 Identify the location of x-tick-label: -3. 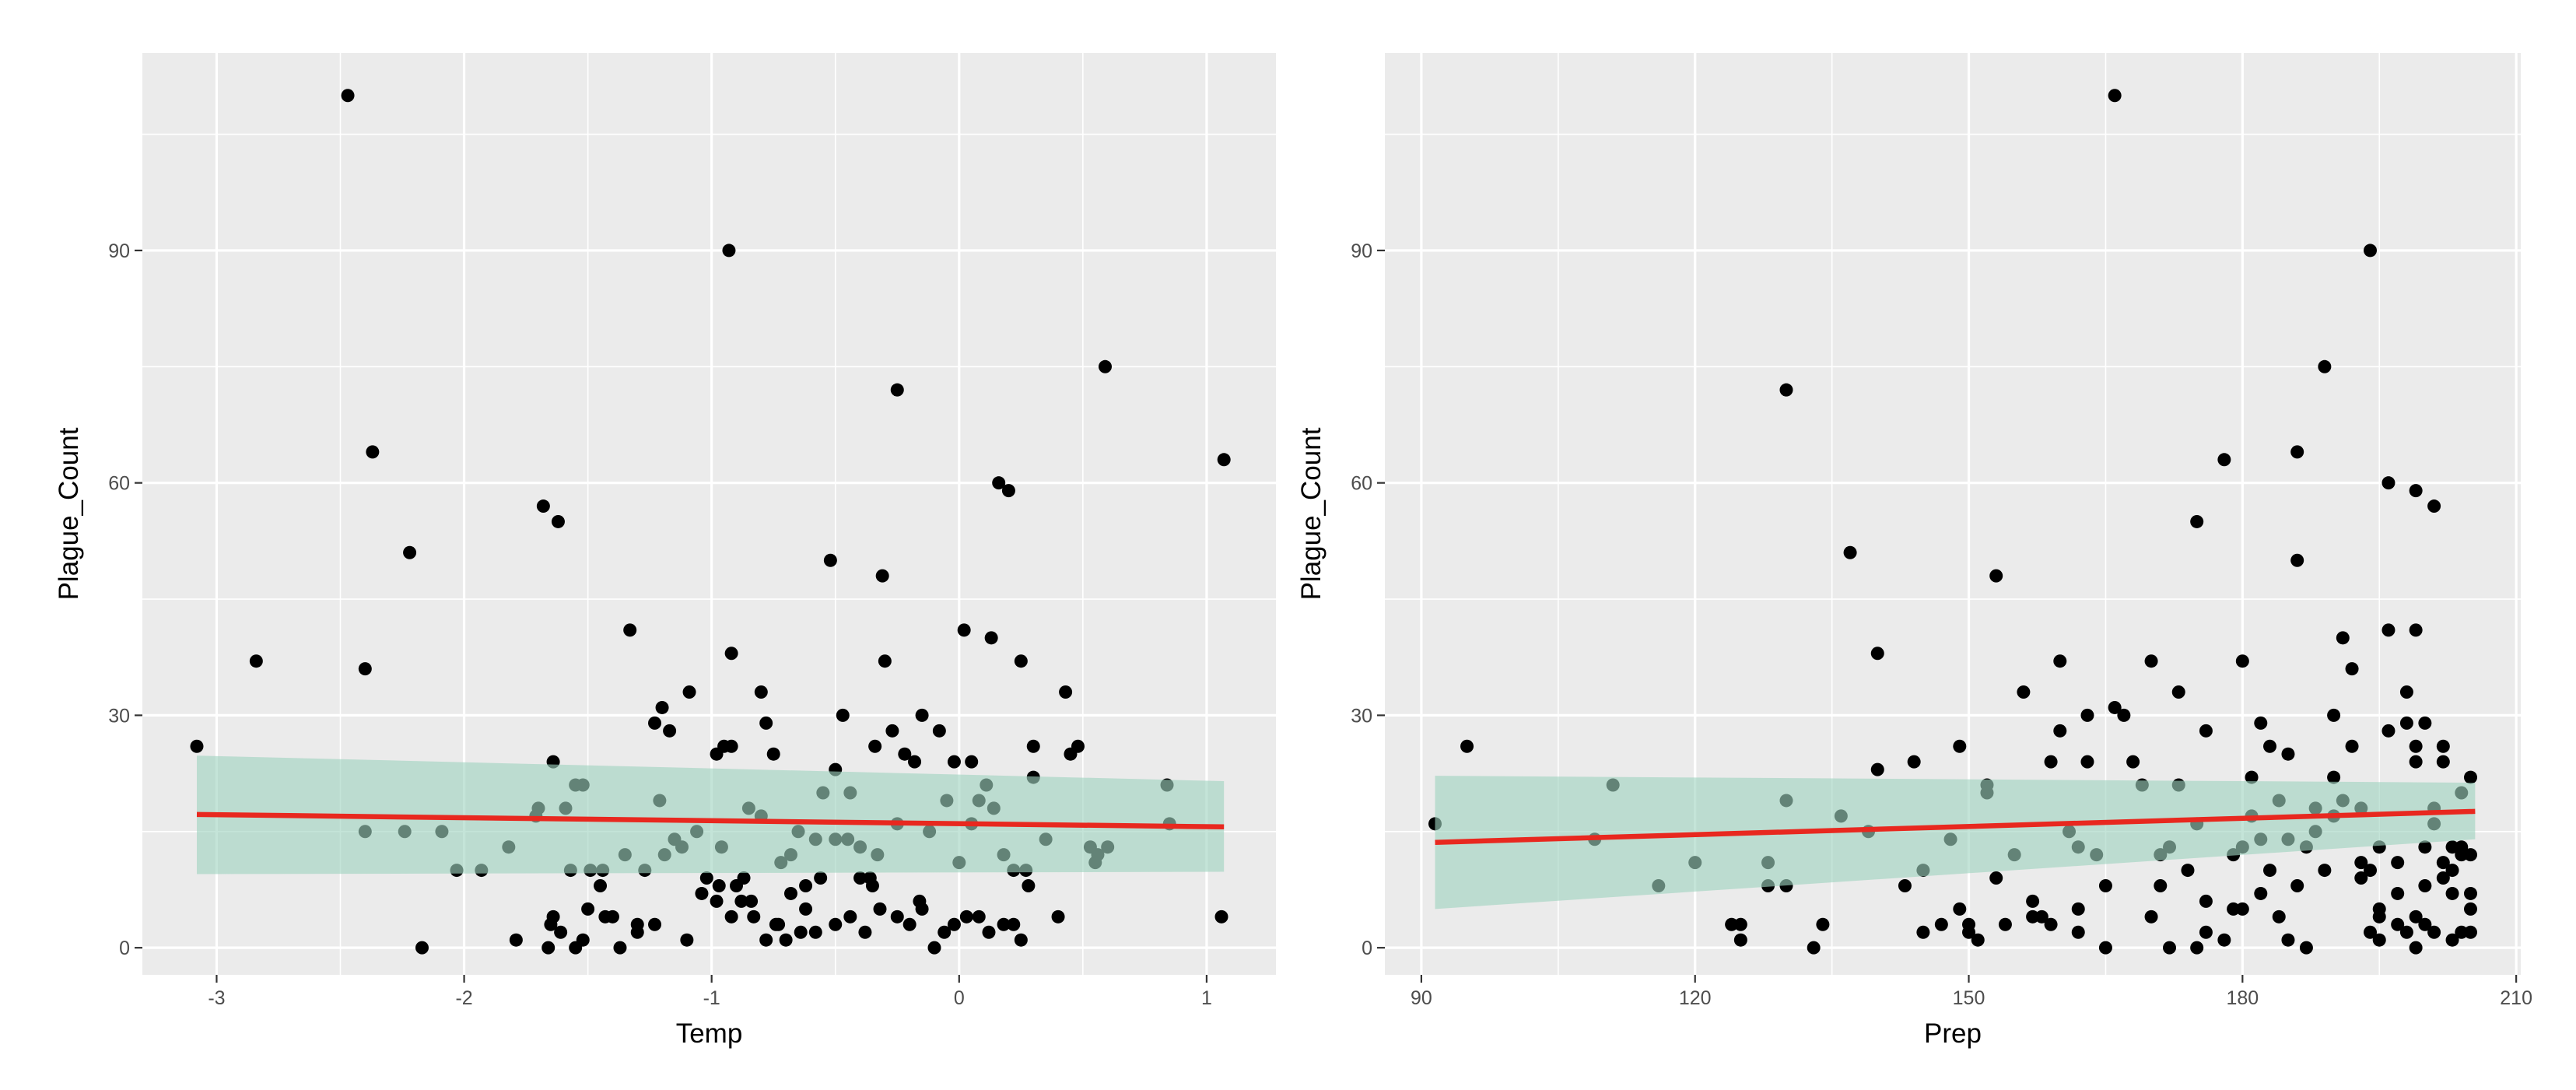
(216, 998).